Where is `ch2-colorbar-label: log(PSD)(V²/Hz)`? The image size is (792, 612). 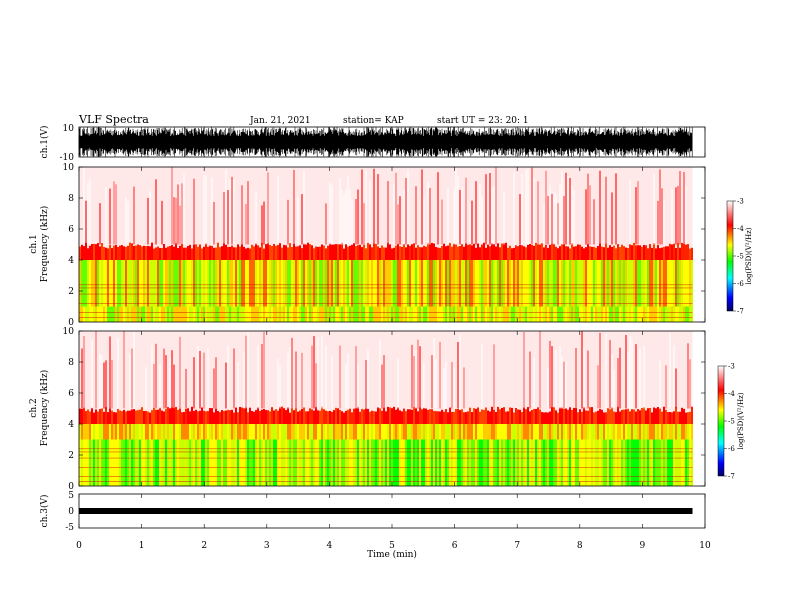 ch2-colorbar-label: log(PSD)(V²/Hz) is located at coordinates (741, 420).